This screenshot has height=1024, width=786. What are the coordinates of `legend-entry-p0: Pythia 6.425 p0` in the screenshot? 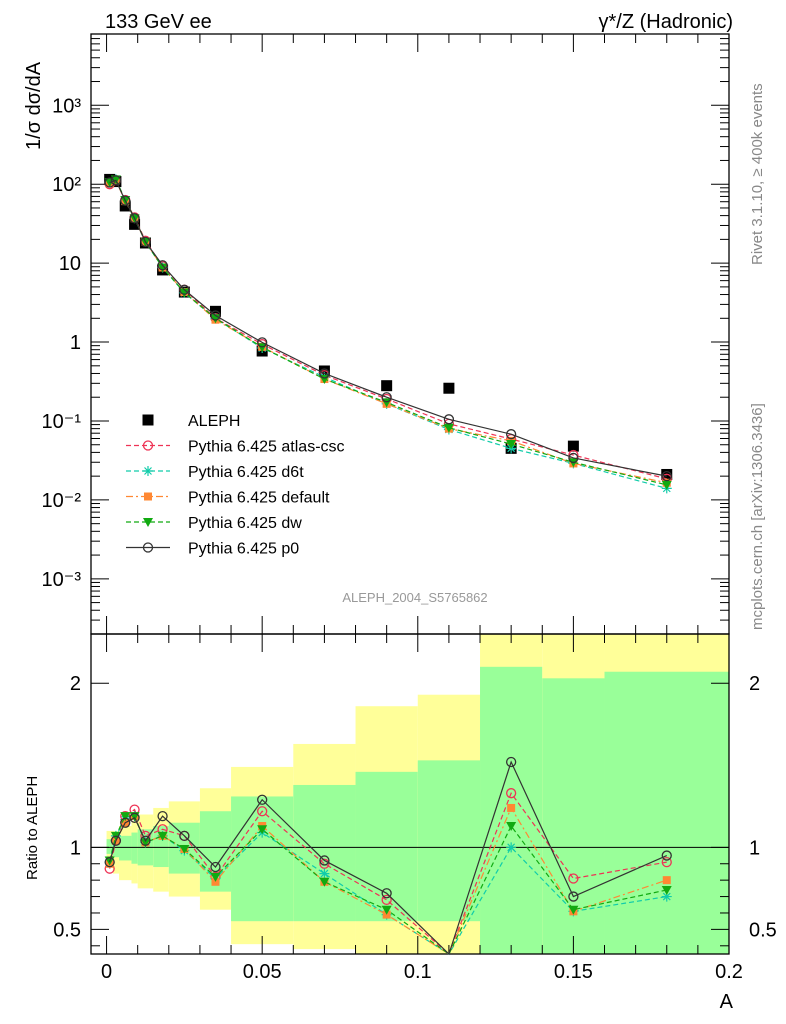 It's located at (212, 549).